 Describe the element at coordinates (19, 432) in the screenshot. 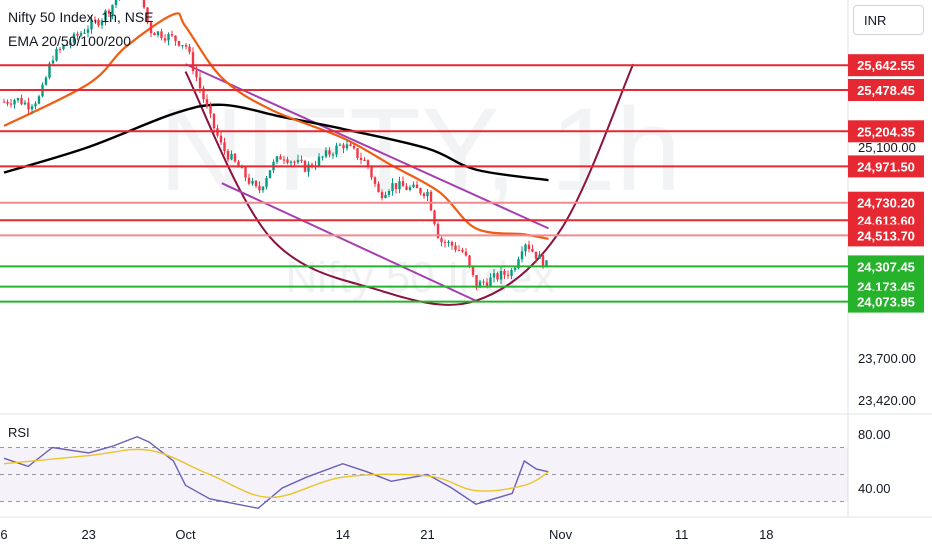

I see `rsi-label: RSI` at that location.